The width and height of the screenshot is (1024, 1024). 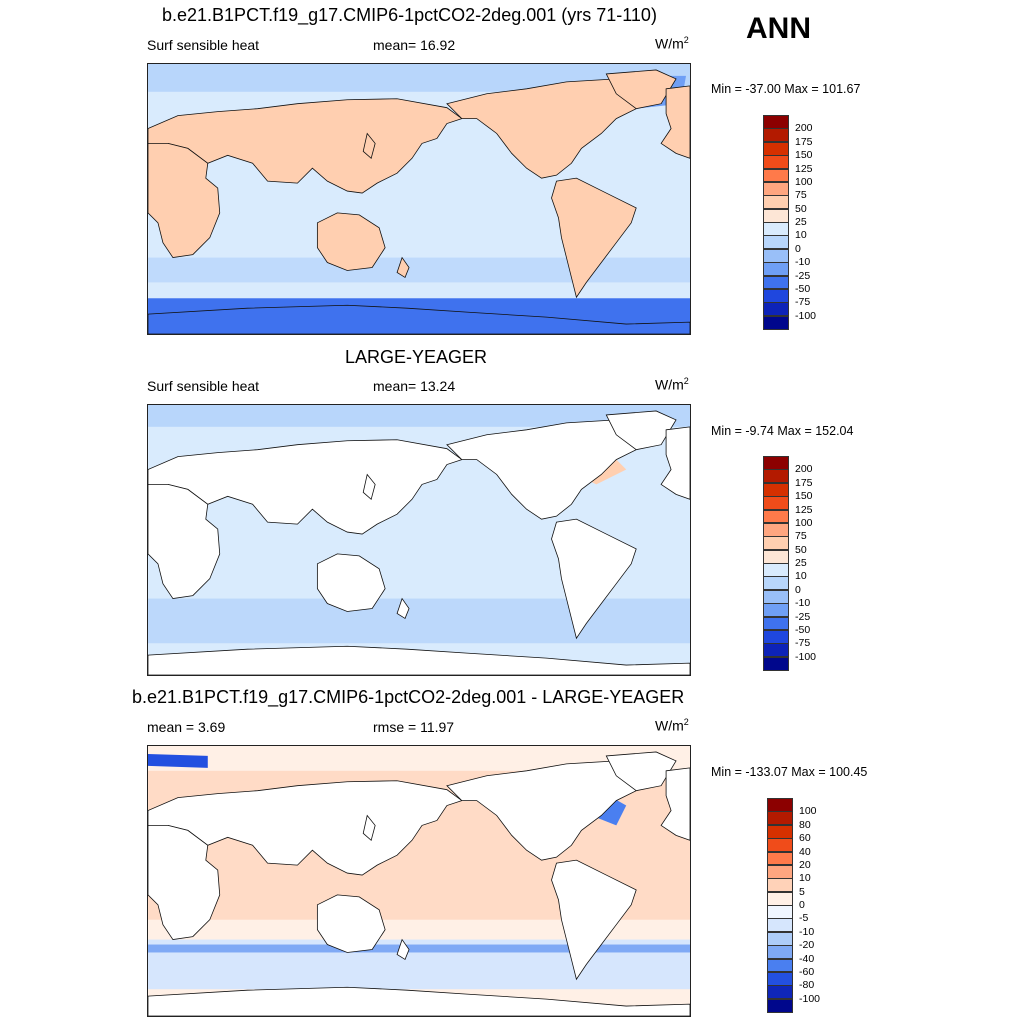 I want to click on arctic-bias, so click(x=178, y=760).